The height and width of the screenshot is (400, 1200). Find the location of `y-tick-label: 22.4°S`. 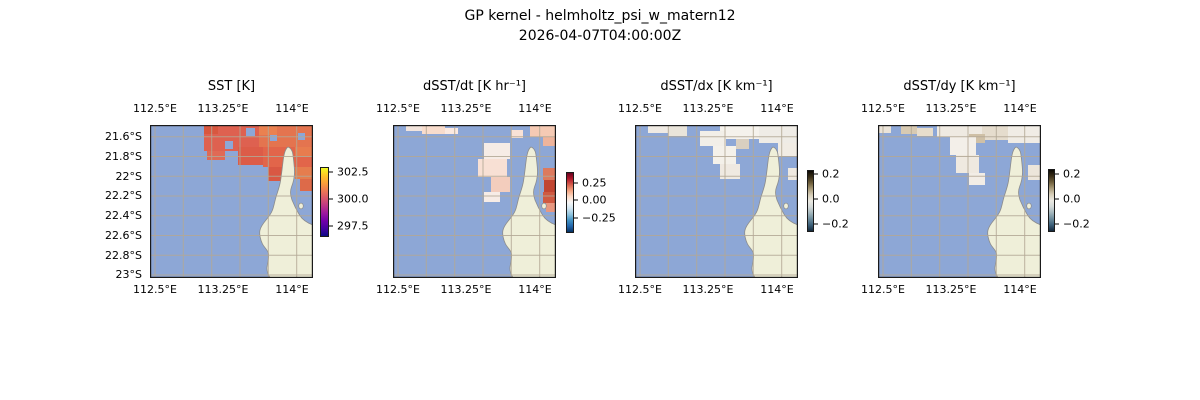

y-tick-label: 22.4°S is located at coordinates (123, 215).